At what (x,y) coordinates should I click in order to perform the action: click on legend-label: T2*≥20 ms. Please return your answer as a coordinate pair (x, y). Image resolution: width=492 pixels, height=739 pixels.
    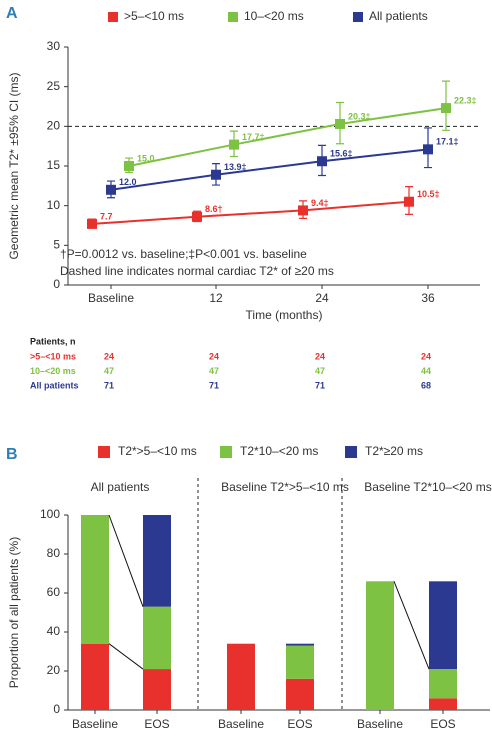
    Looking at the image, I should click on (394, 451).